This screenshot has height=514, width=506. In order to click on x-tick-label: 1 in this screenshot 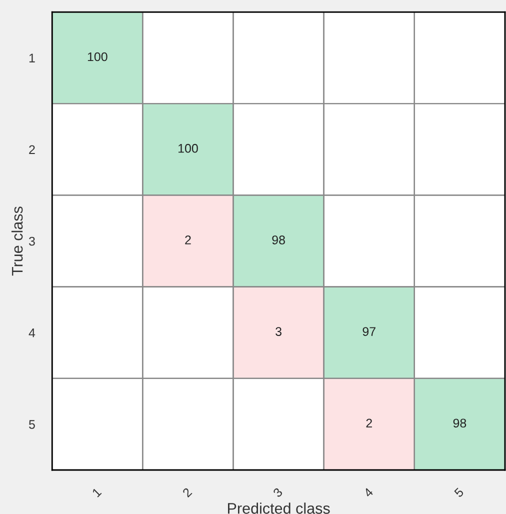, I will do `click(97, 492)`.